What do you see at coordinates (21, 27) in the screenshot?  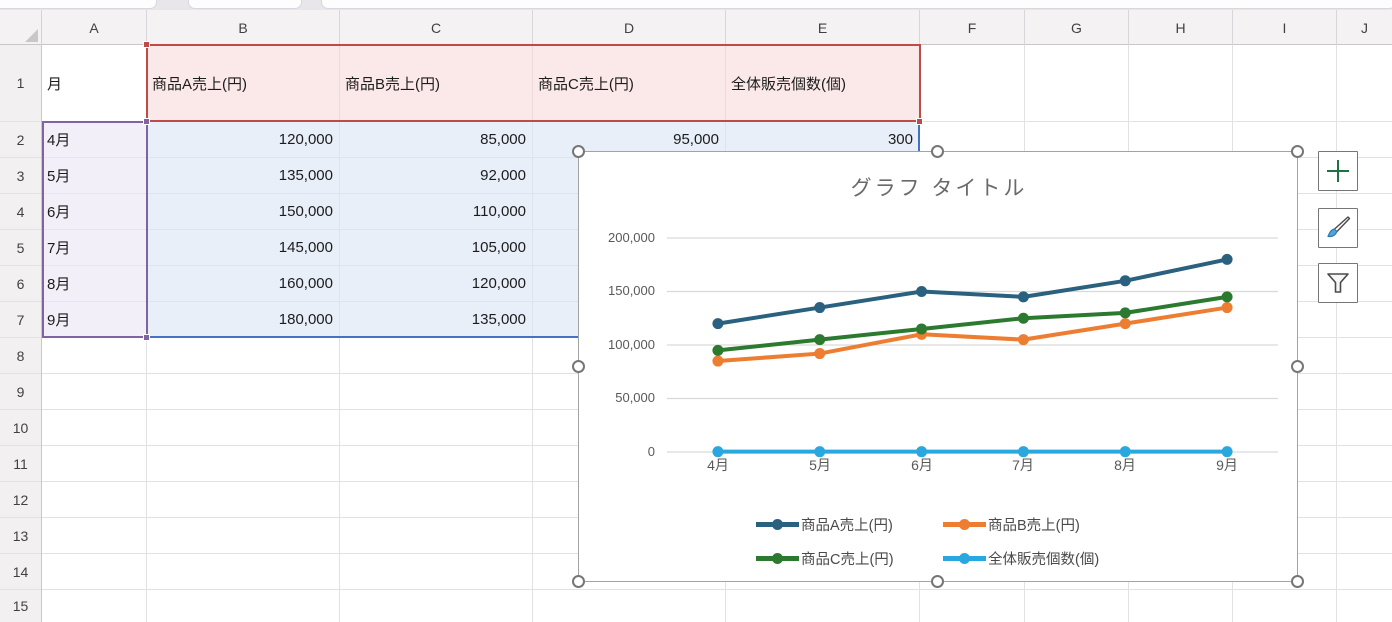 I see `select-all-corner` at bounding box center [21, 27].